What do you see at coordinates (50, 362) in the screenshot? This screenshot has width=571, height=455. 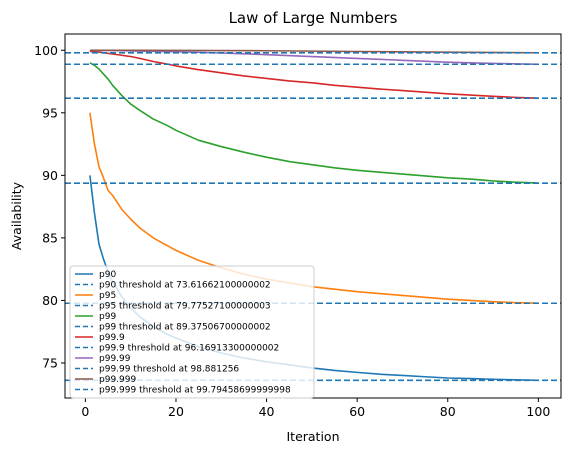 I see `y-tick-label: 75` at bounding box center [50, 362].